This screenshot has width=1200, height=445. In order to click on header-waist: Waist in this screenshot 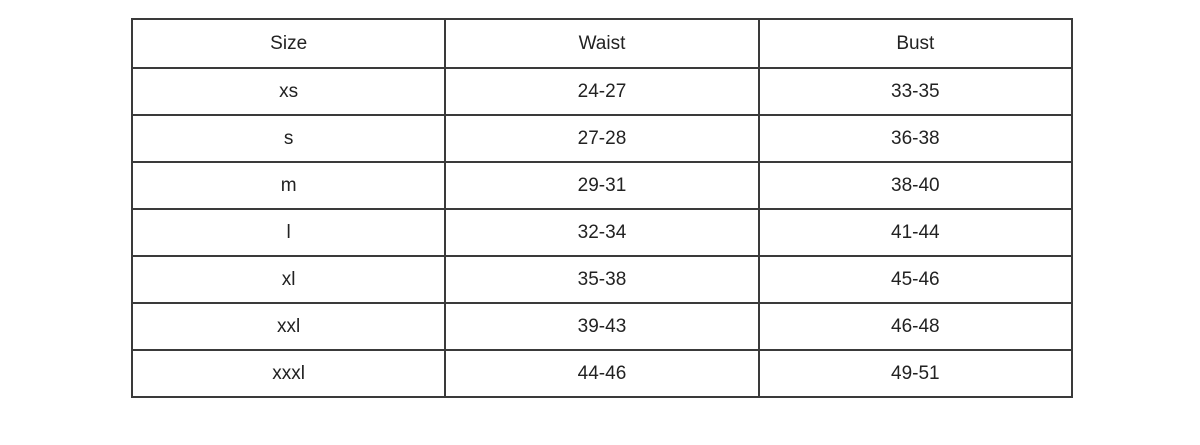, I will do `click(602, 43)`.